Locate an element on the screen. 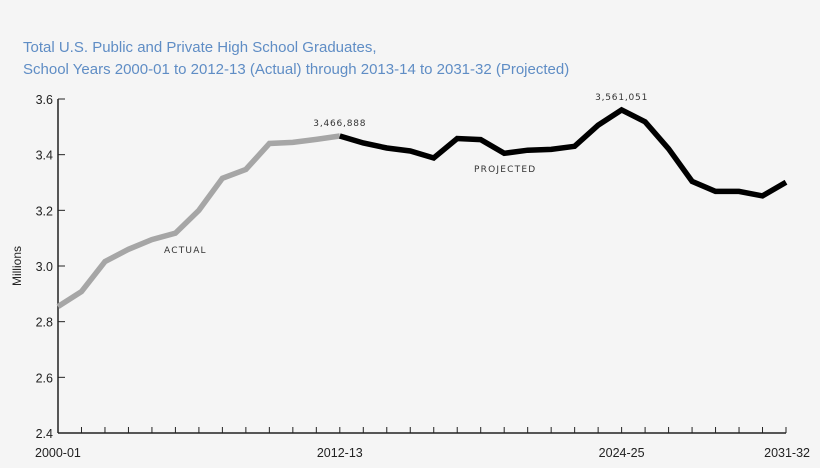  x-tick-label: 2024-25 is located at coordinates (622, 453).